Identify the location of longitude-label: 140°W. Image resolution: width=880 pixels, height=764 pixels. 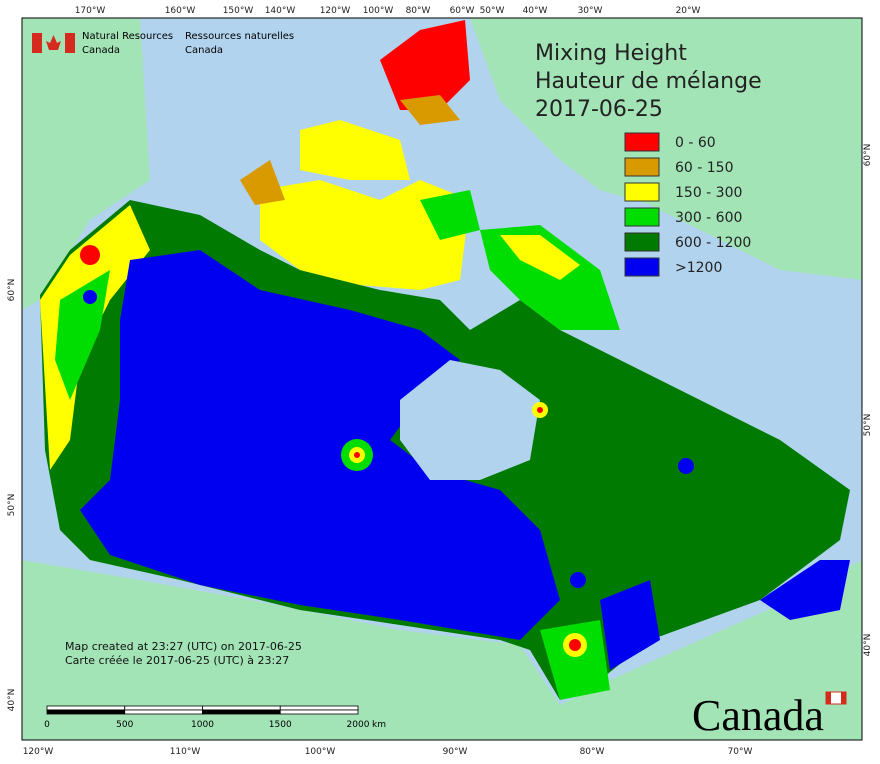
(280, 11).